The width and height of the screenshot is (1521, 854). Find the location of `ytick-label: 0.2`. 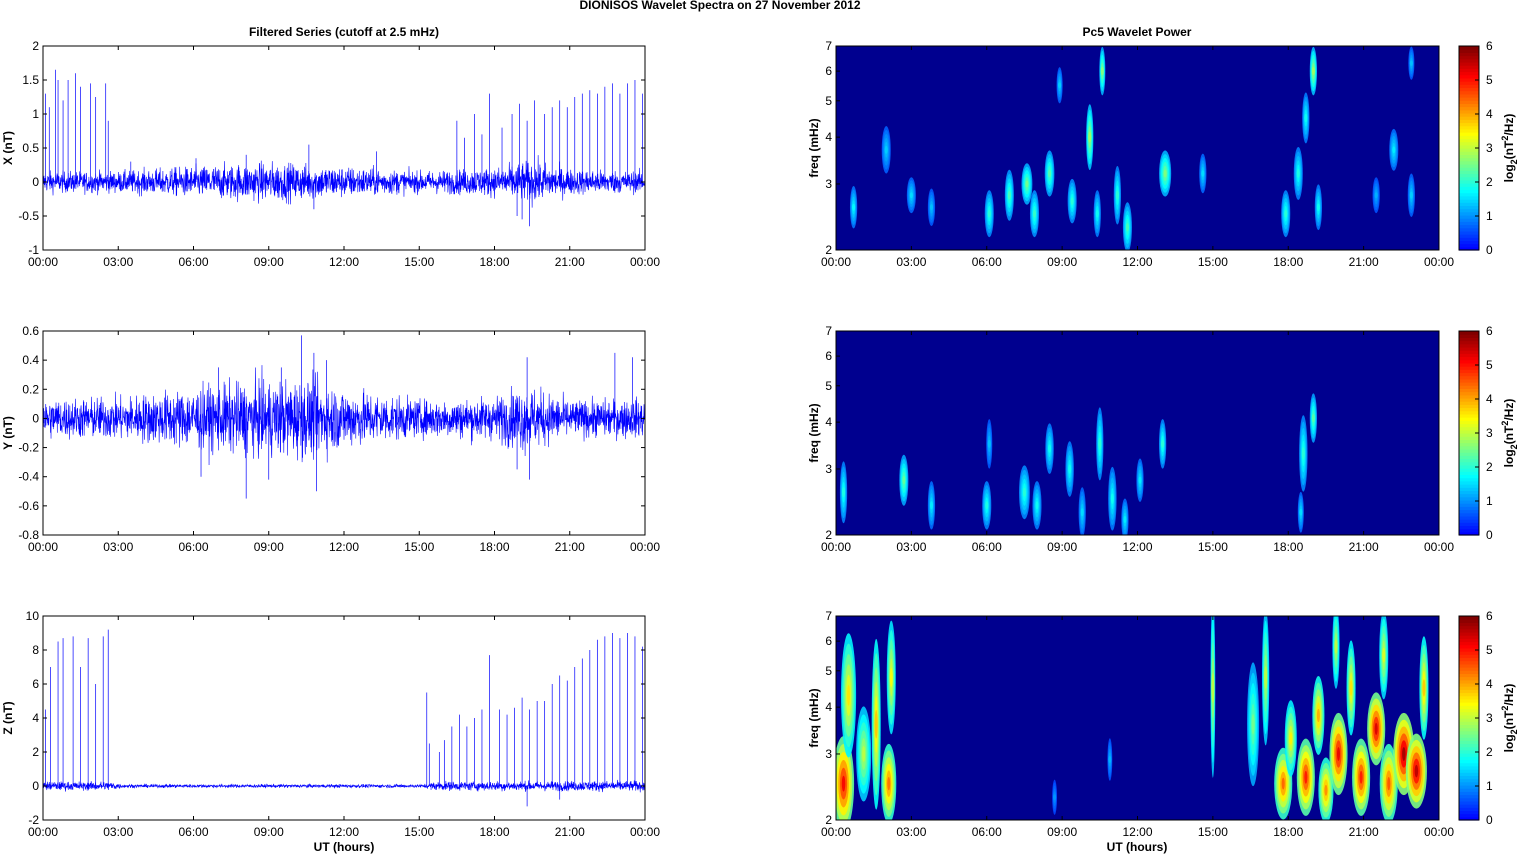

ytick-label: 0.2 is located at coordinates (30, 389).